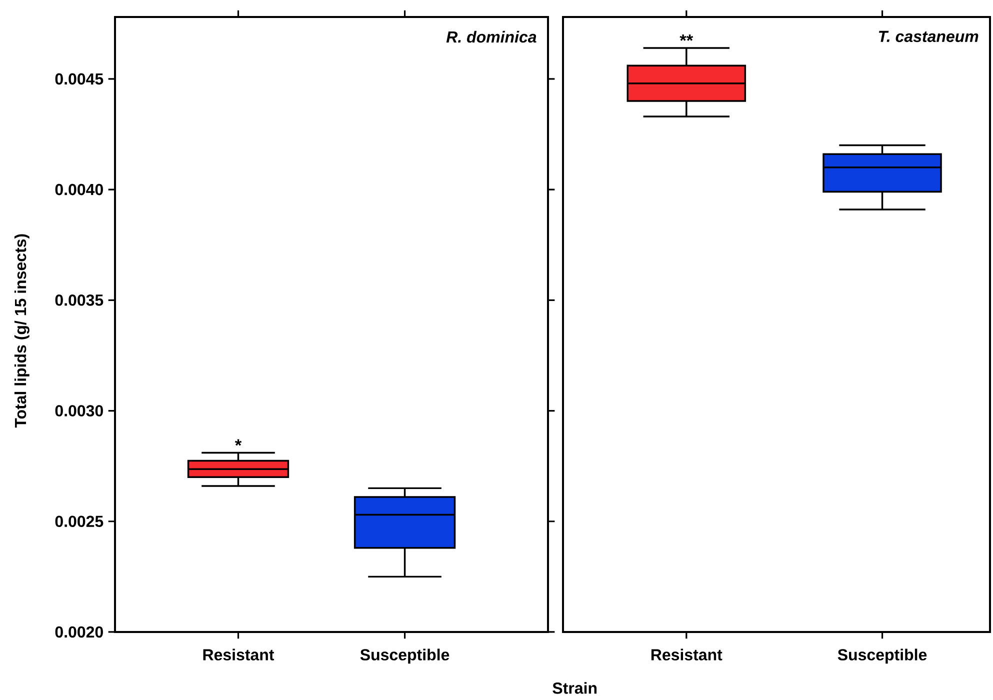  What do you see at coordinates (22, 331) in the screenshot?
I see `y-axis-title: Total lipids (g/ 15 insects)` at bounding box center [22, 331].